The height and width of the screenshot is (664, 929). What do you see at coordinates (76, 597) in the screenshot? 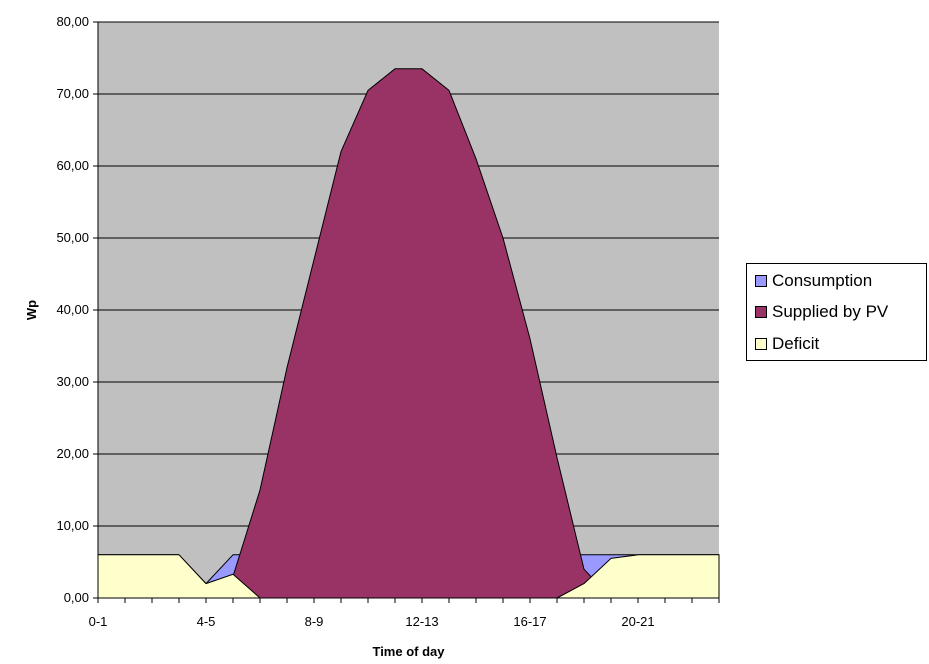
I see `y-tick-label: 0,00` at bounding box center [76, 597].